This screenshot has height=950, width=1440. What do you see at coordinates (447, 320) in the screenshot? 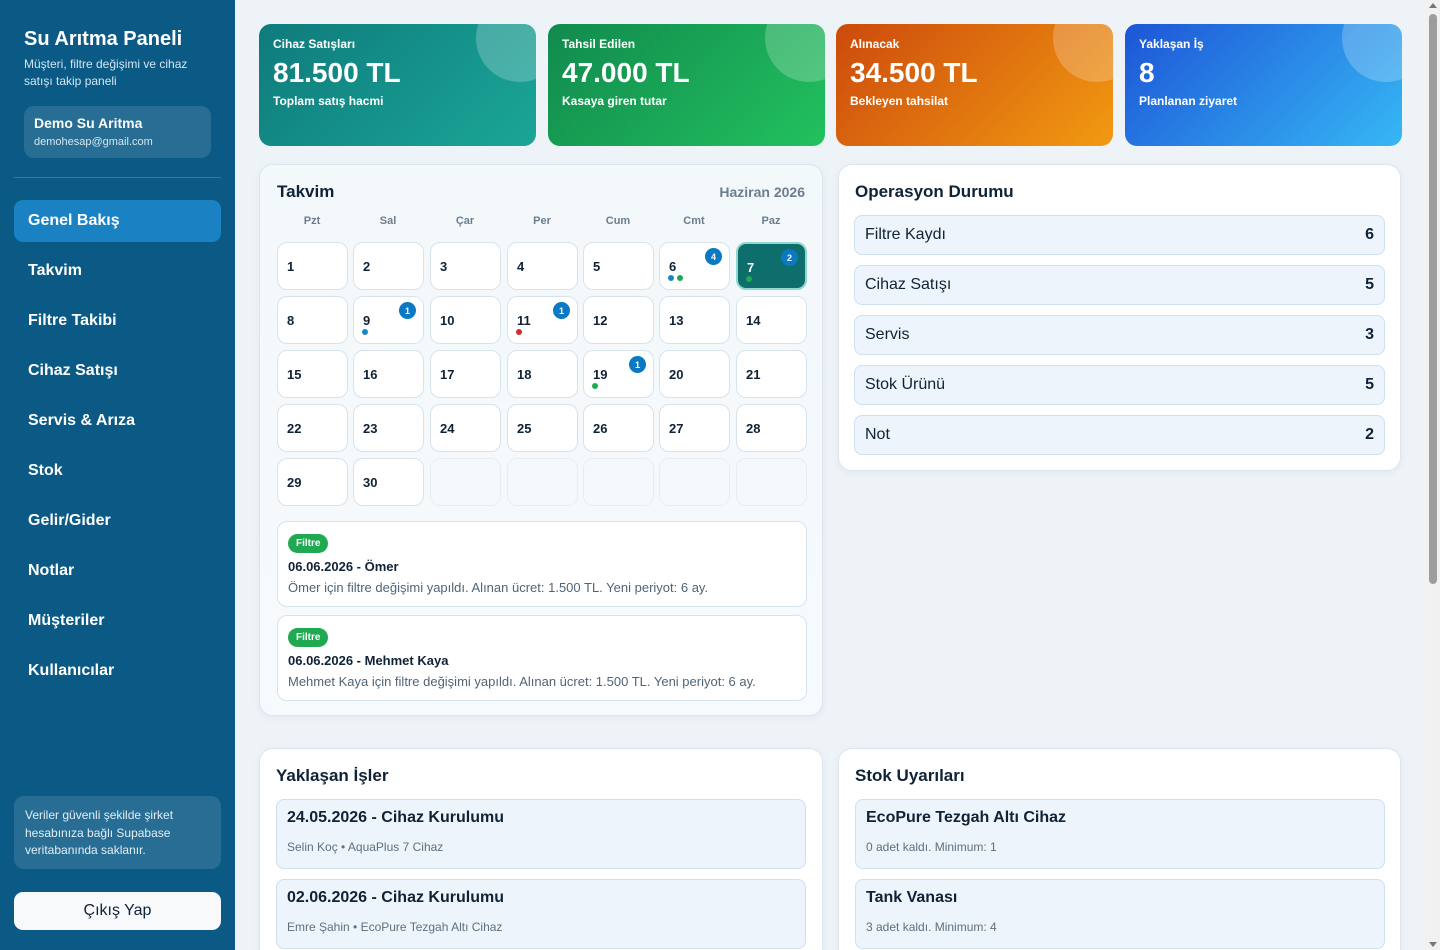
I see `day-number: 10` at bounding box center [447, 320].